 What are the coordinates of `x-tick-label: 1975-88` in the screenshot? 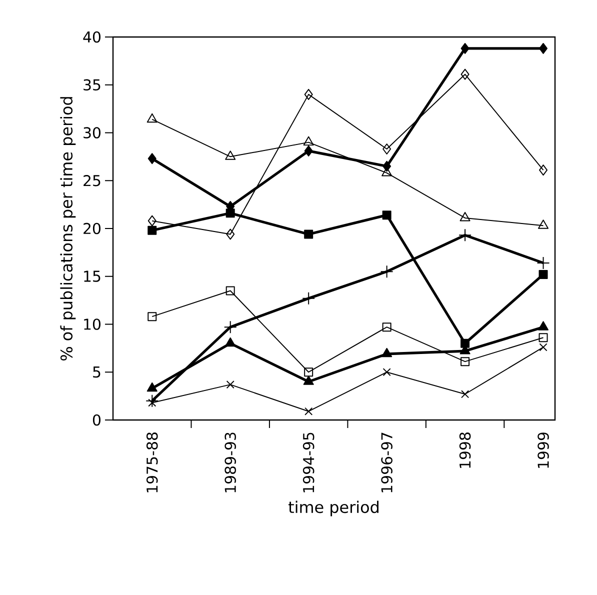 It's located at (152, 462).